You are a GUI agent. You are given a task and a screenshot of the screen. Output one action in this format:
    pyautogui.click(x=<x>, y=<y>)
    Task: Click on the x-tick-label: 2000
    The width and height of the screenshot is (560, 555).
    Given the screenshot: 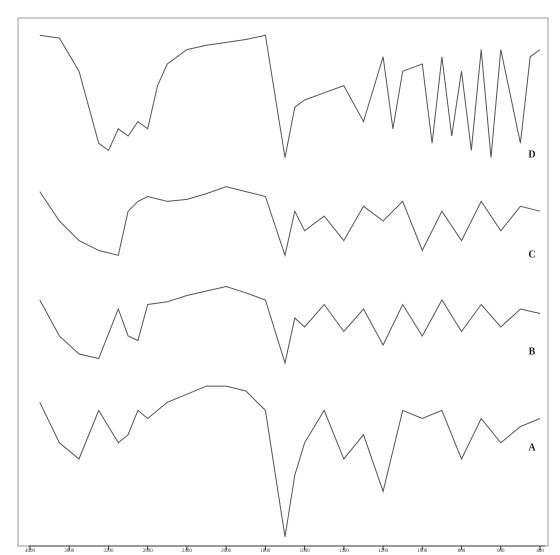 What is the action you would take?
    pyautogui.click(x=226, y=551)
    